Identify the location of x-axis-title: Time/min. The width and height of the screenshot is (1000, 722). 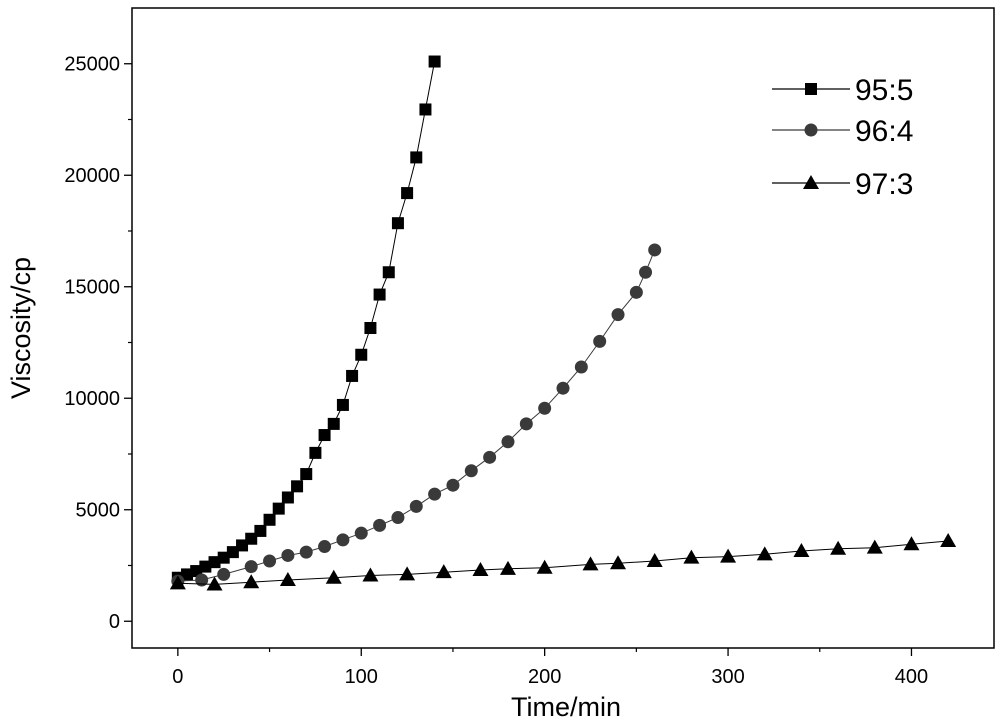
(566, 707).